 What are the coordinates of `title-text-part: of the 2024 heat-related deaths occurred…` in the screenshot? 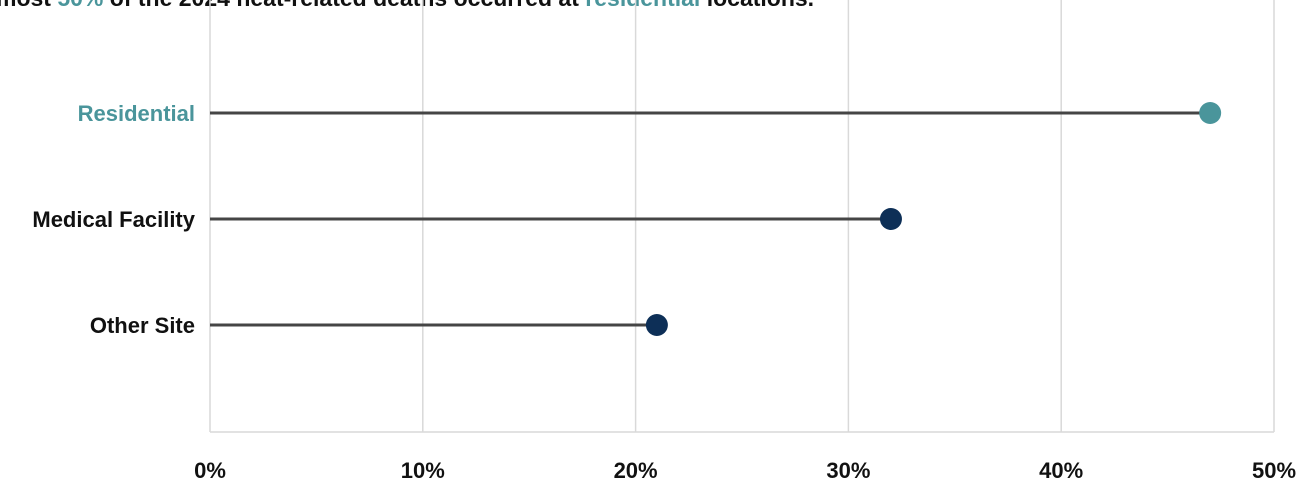 It's located at (344, 5).